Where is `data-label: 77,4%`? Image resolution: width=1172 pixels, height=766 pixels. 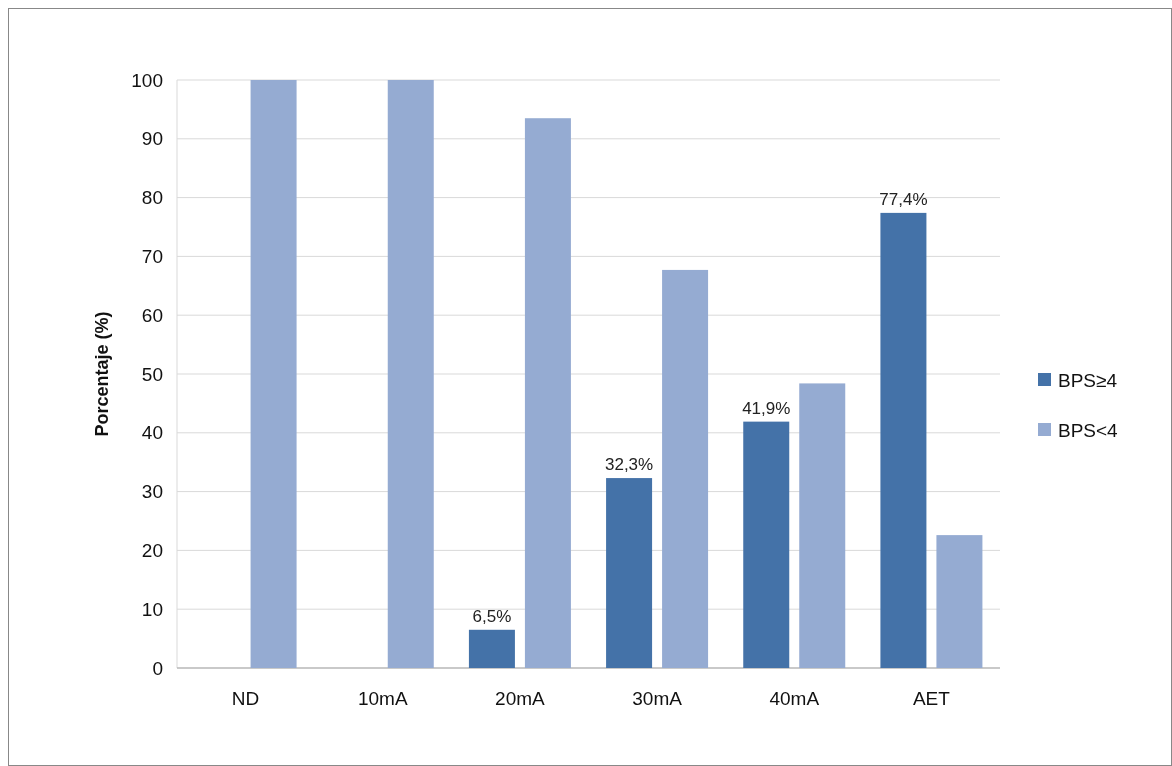
data-label: 77,4% is located at coordinates (903, 199).